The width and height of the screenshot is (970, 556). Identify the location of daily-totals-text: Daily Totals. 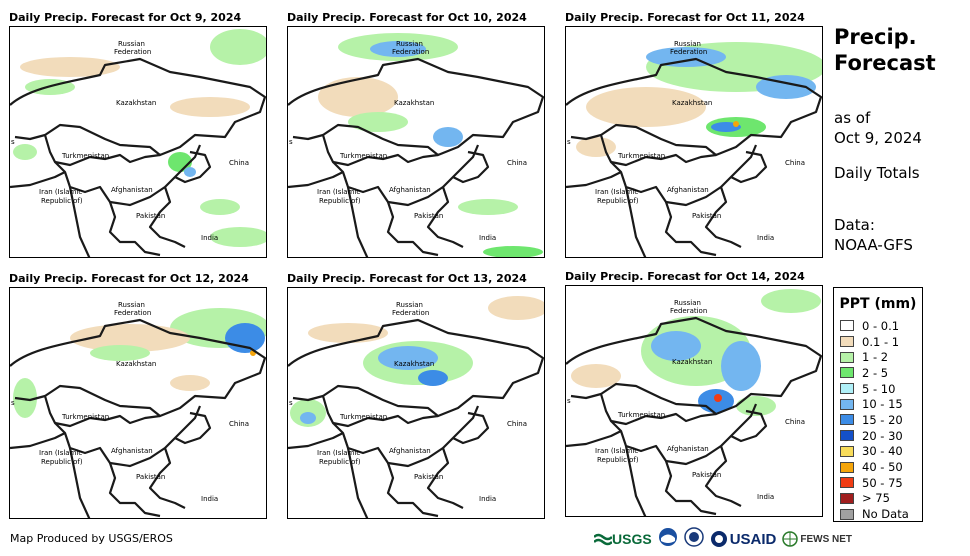
(877, 173).